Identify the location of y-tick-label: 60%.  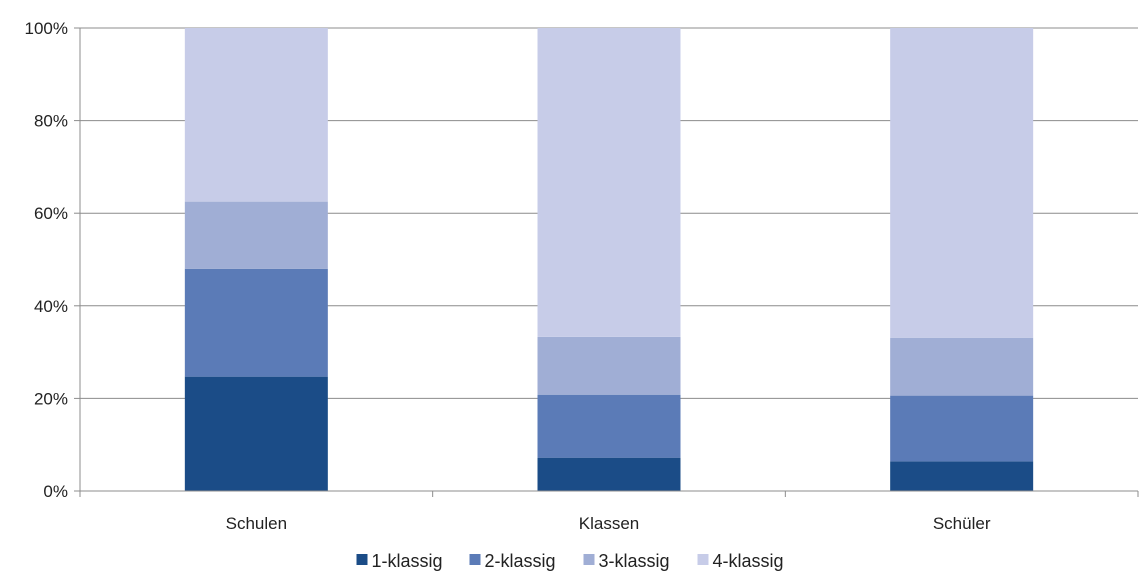
(51, 213).